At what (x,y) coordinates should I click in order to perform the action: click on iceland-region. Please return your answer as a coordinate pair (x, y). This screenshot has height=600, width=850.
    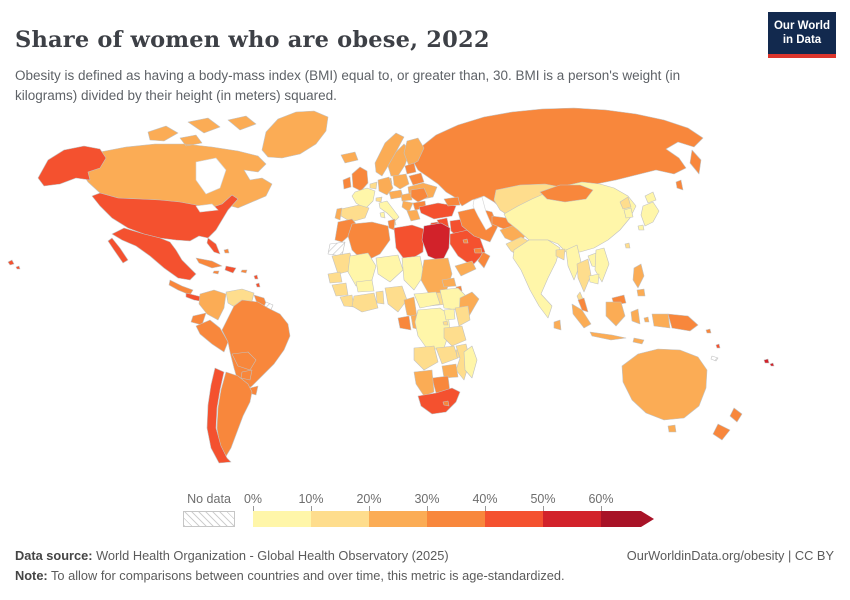
    Looking at the image, I should click on (349, 157).